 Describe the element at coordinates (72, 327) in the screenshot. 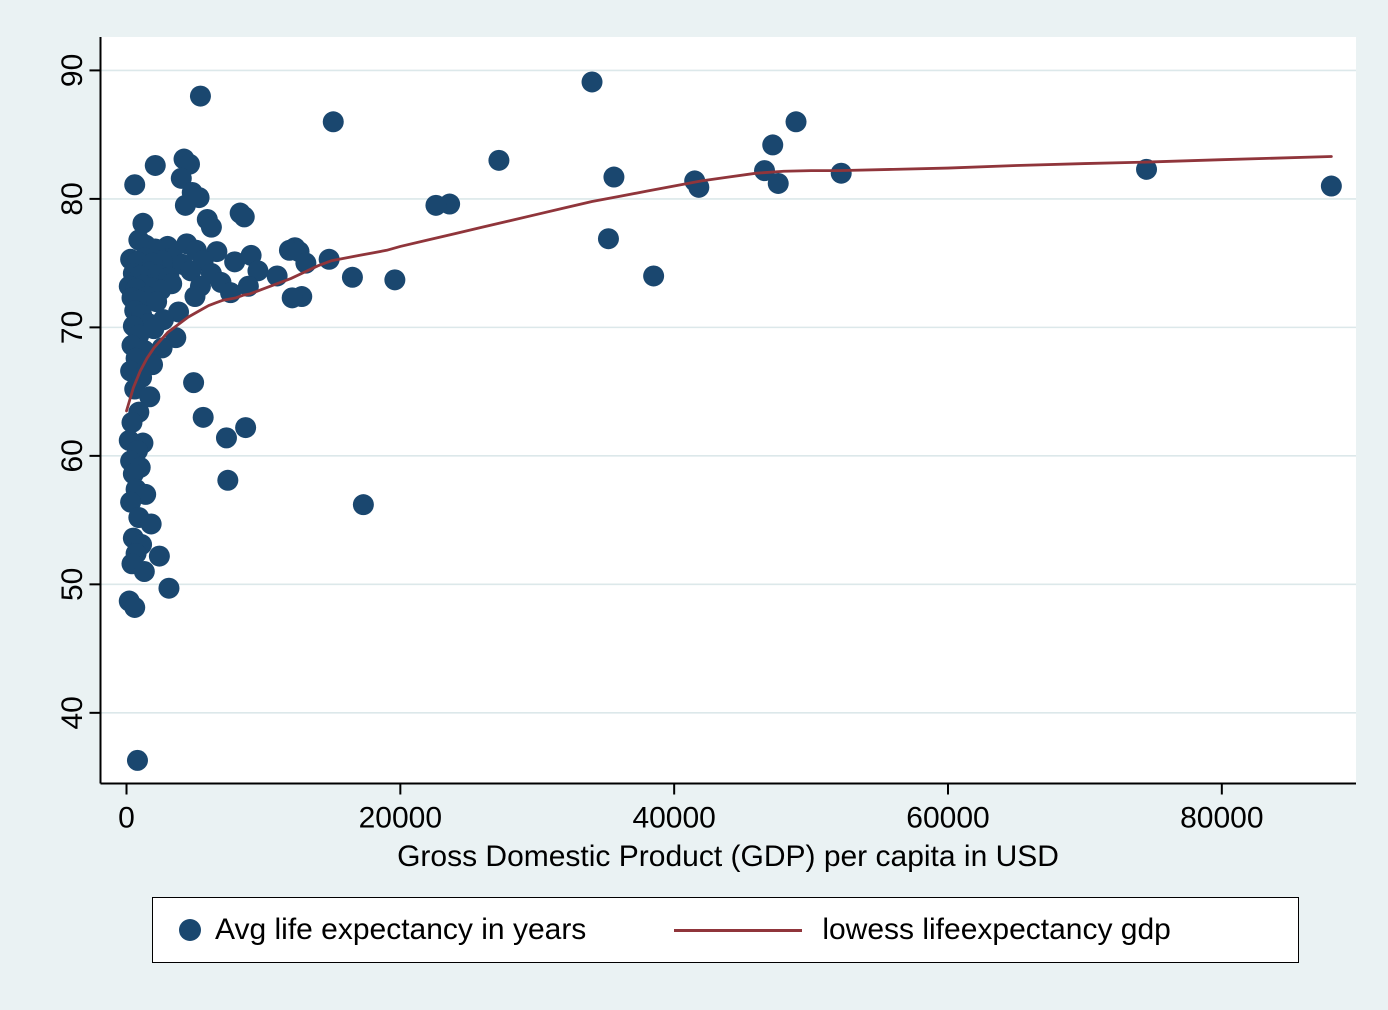

I see `svg-text: 70` at that location.